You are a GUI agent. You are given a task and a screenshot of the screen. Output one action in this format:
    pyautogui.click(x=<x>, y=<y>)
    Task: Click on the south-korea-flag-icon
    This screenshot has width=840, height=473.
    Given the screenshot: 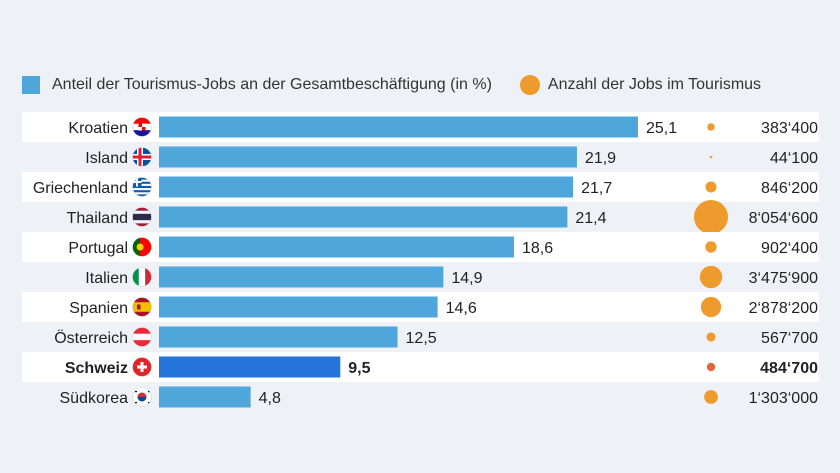 What is the action you would take?
    pyautogui.click(x=142, y=397)
    